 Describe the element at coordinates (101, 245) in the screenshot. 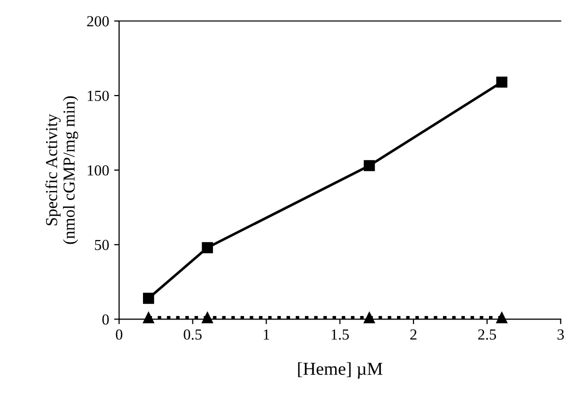

I see `y-tick-label: 50` at that location.